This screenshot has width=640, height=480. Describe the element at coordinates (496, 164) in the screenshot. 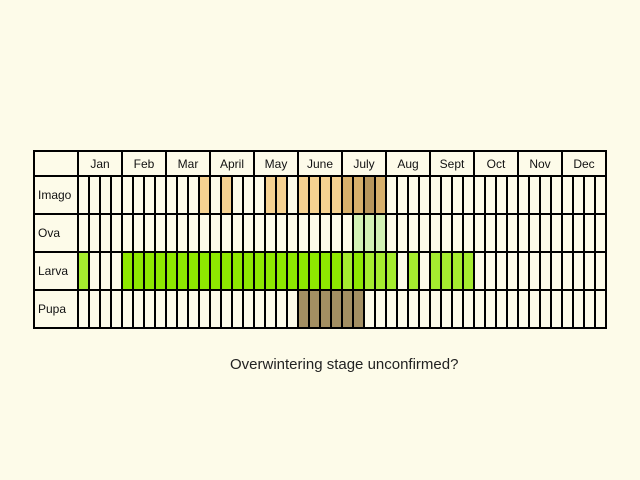

I see `month-label: Oct` at that location.